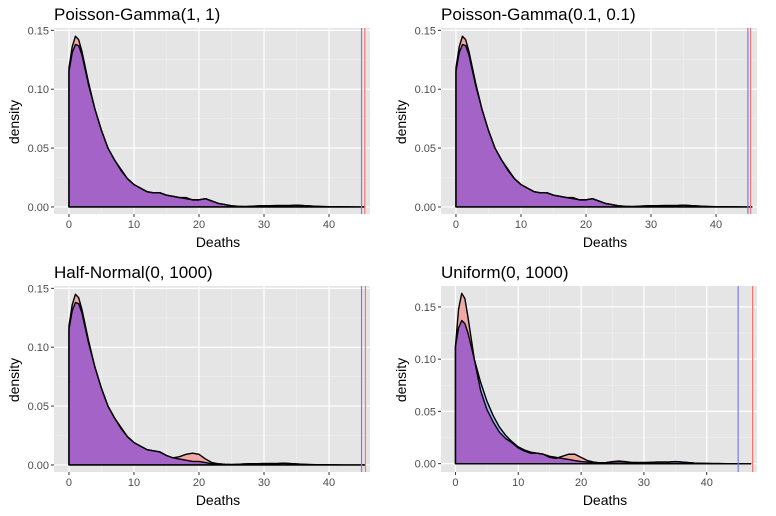 This screenshot has width=776, height=516. What do you see at coordinates (133, 272) in the screenshot?
I see `panel-title: Half-Normal(0, 1000)` at bounding box center [133, 272].